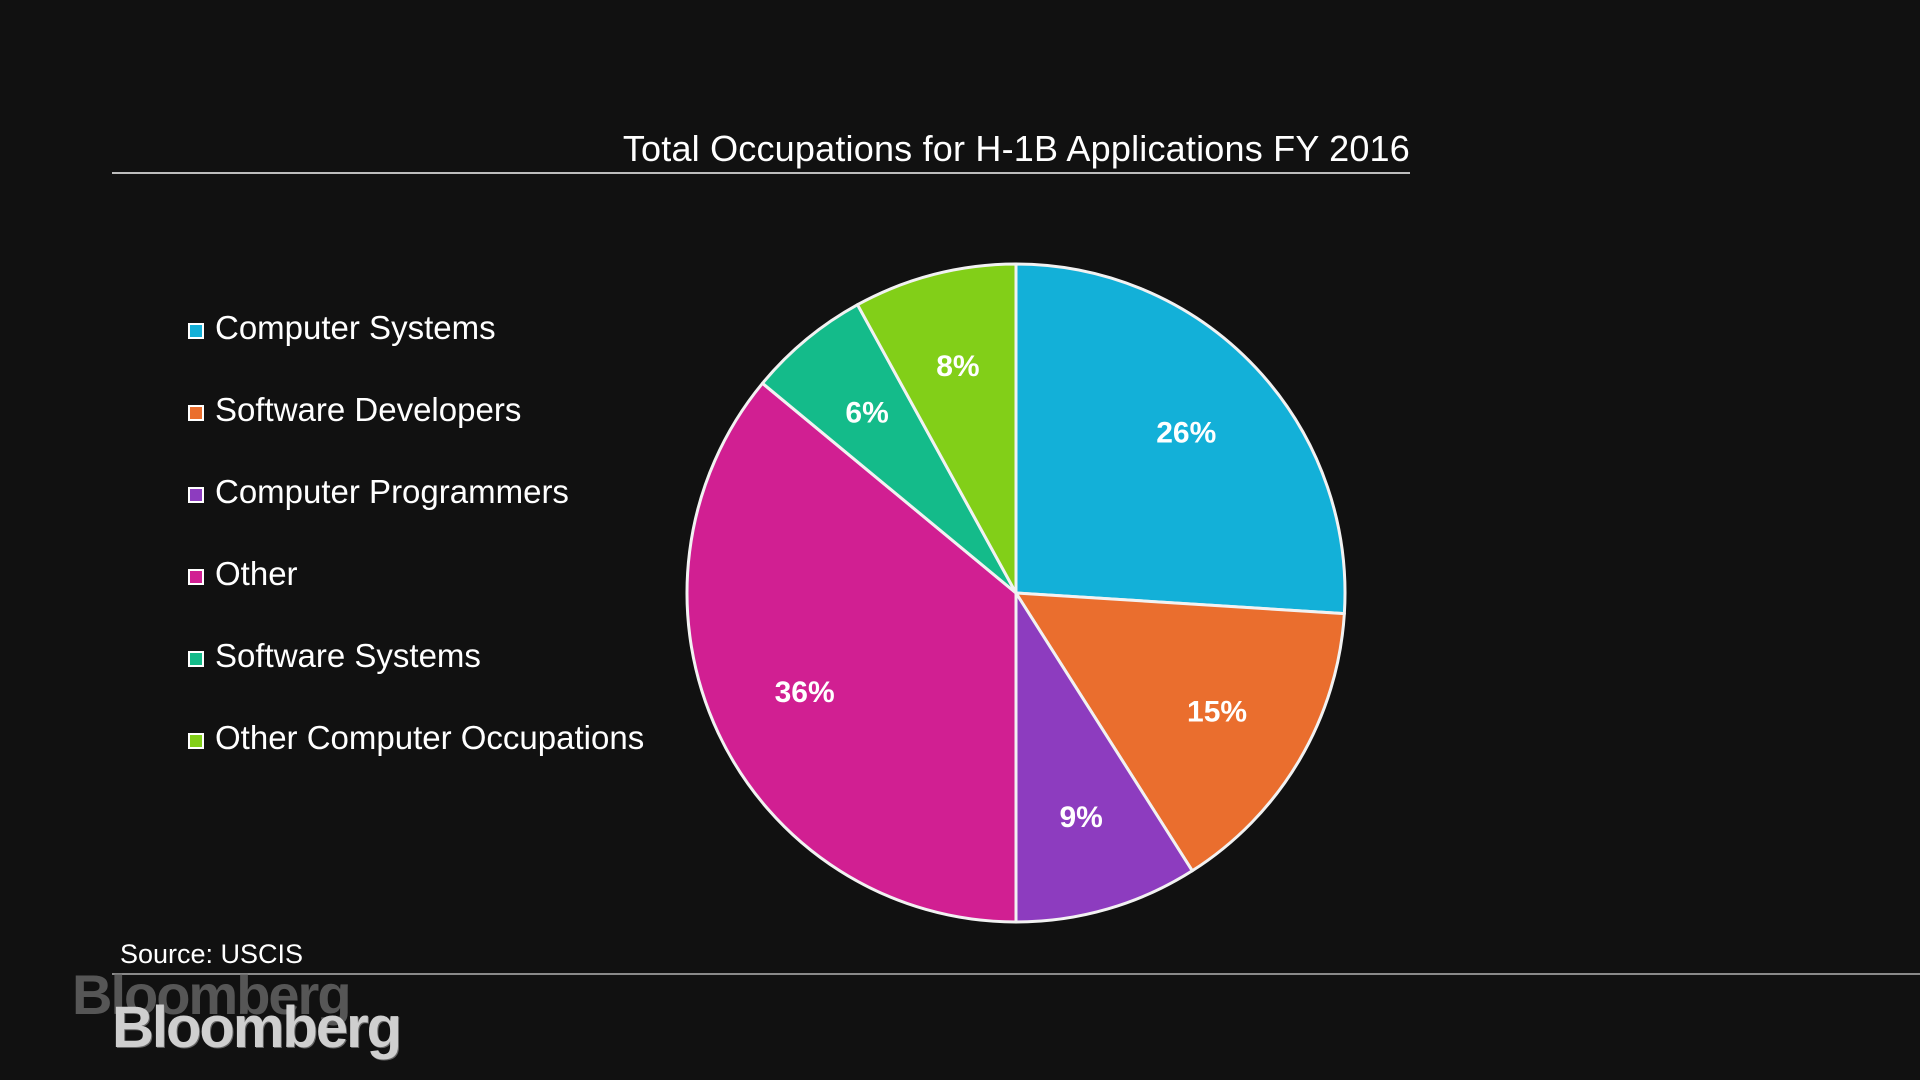 The width and height of the screenshot is (1920, 1080). I want to click on legend-label: Computer Systems, so click(355, 327).